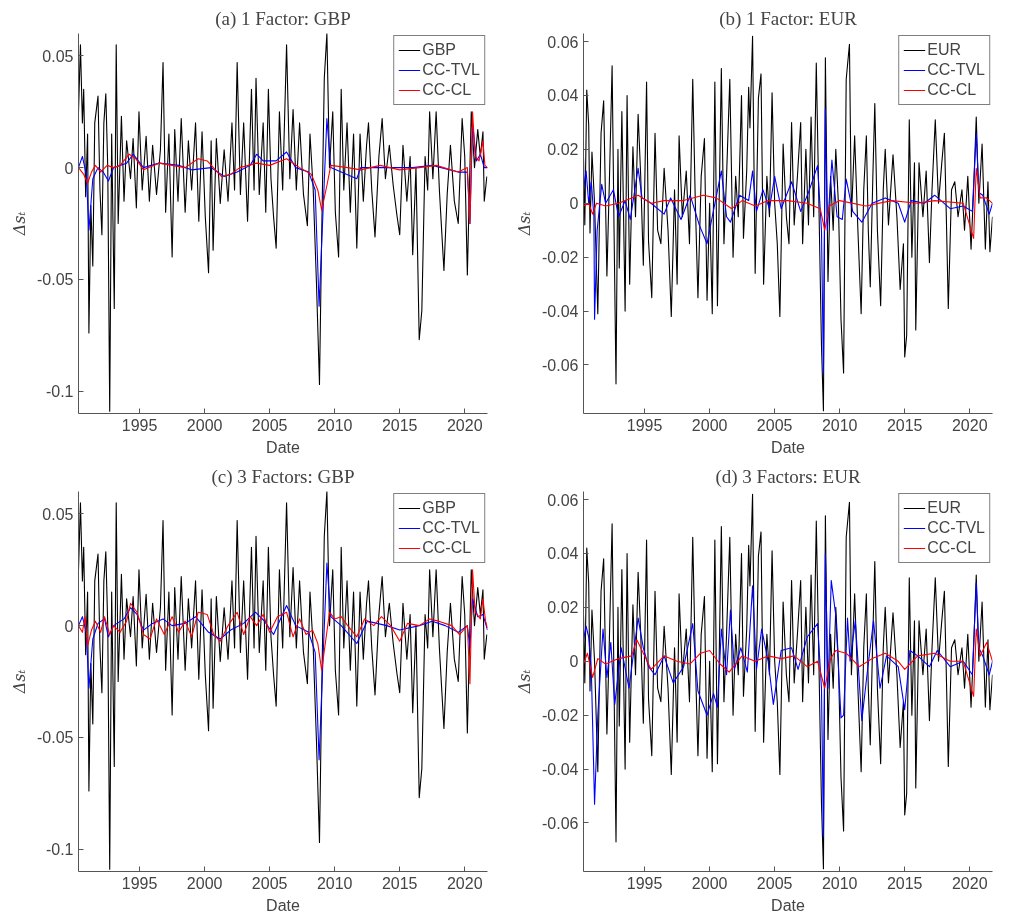 Image resolution: width=1022 pixels, height=924 pixels. I want to click on chart-title: (d) 3 Factors: EUR, so click(788, 476).